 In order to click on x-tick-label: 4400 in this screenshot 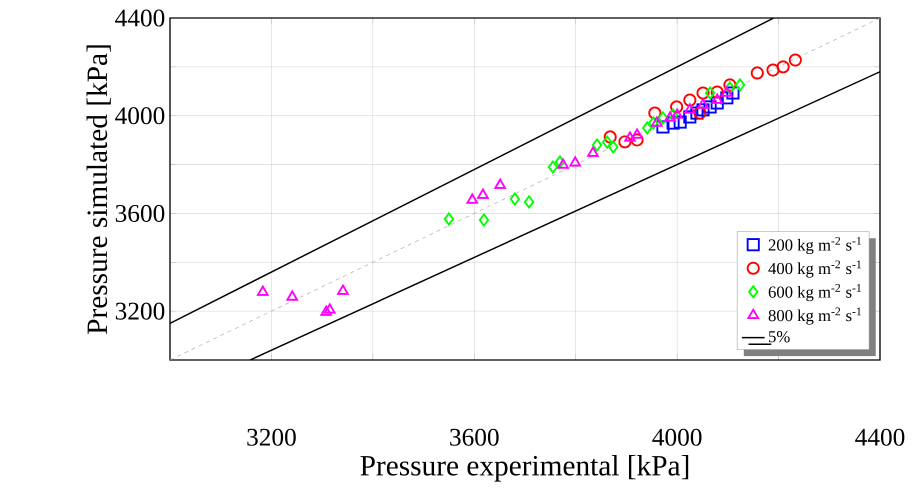, I will do `click(879, 437)`.